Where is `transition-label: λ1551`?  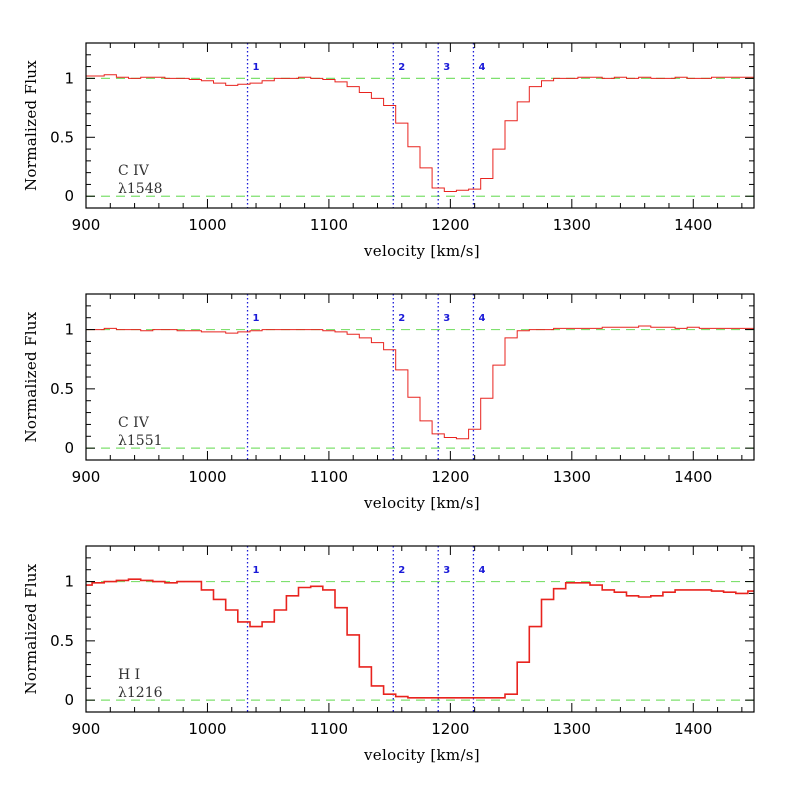
transition-label: λ1551 is located at coordinates (140, 441).